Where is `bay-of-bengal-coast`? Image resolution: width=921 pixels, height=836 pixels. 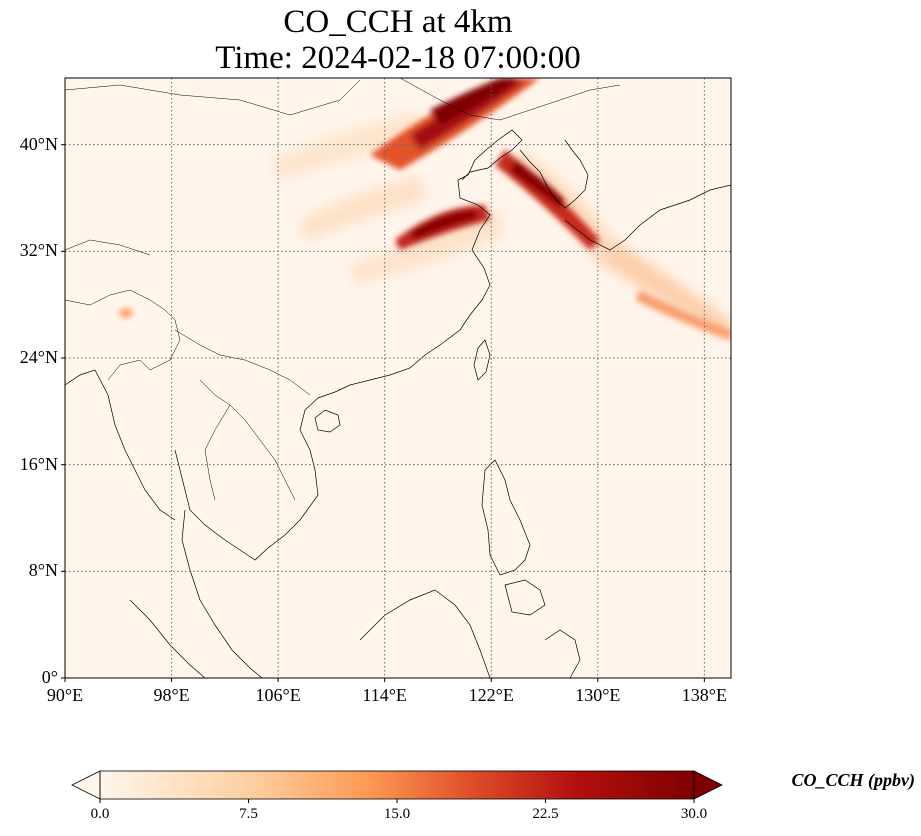
bay-of-bengal-coast is located at coordinates (120, 445).